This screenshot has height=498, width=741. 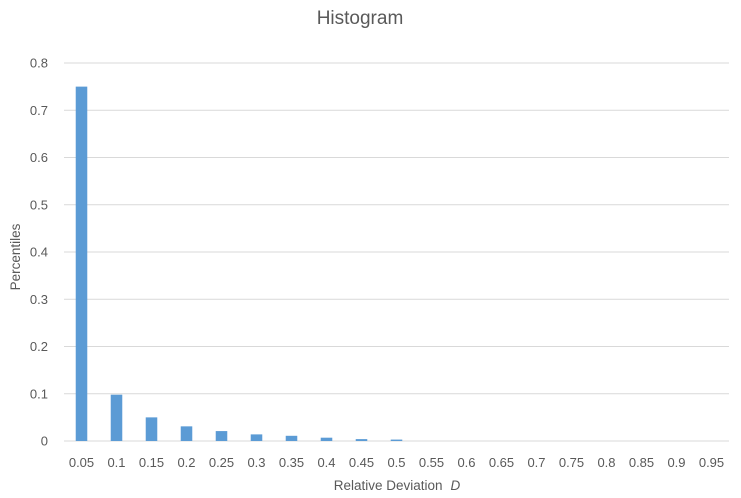 I want to click on x-axis-label-text: Relative Deviation, so click(x=388, y=485).